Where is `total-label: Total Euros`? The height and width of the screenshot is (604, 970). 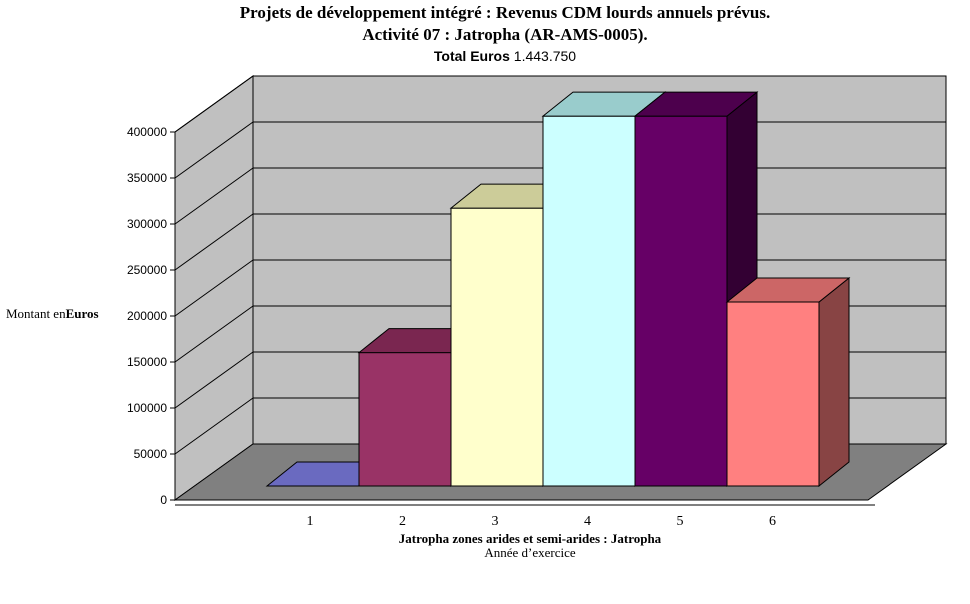
total-label: Total Euros is located at coordinates (471, 56).